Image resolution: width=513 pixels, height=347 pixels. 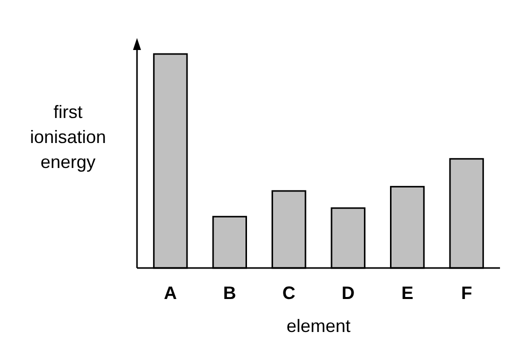 What do you see at coordinates (170, 293) in the screenshot?
I see `x-tick-label: A` at bounding box center [170, 293].